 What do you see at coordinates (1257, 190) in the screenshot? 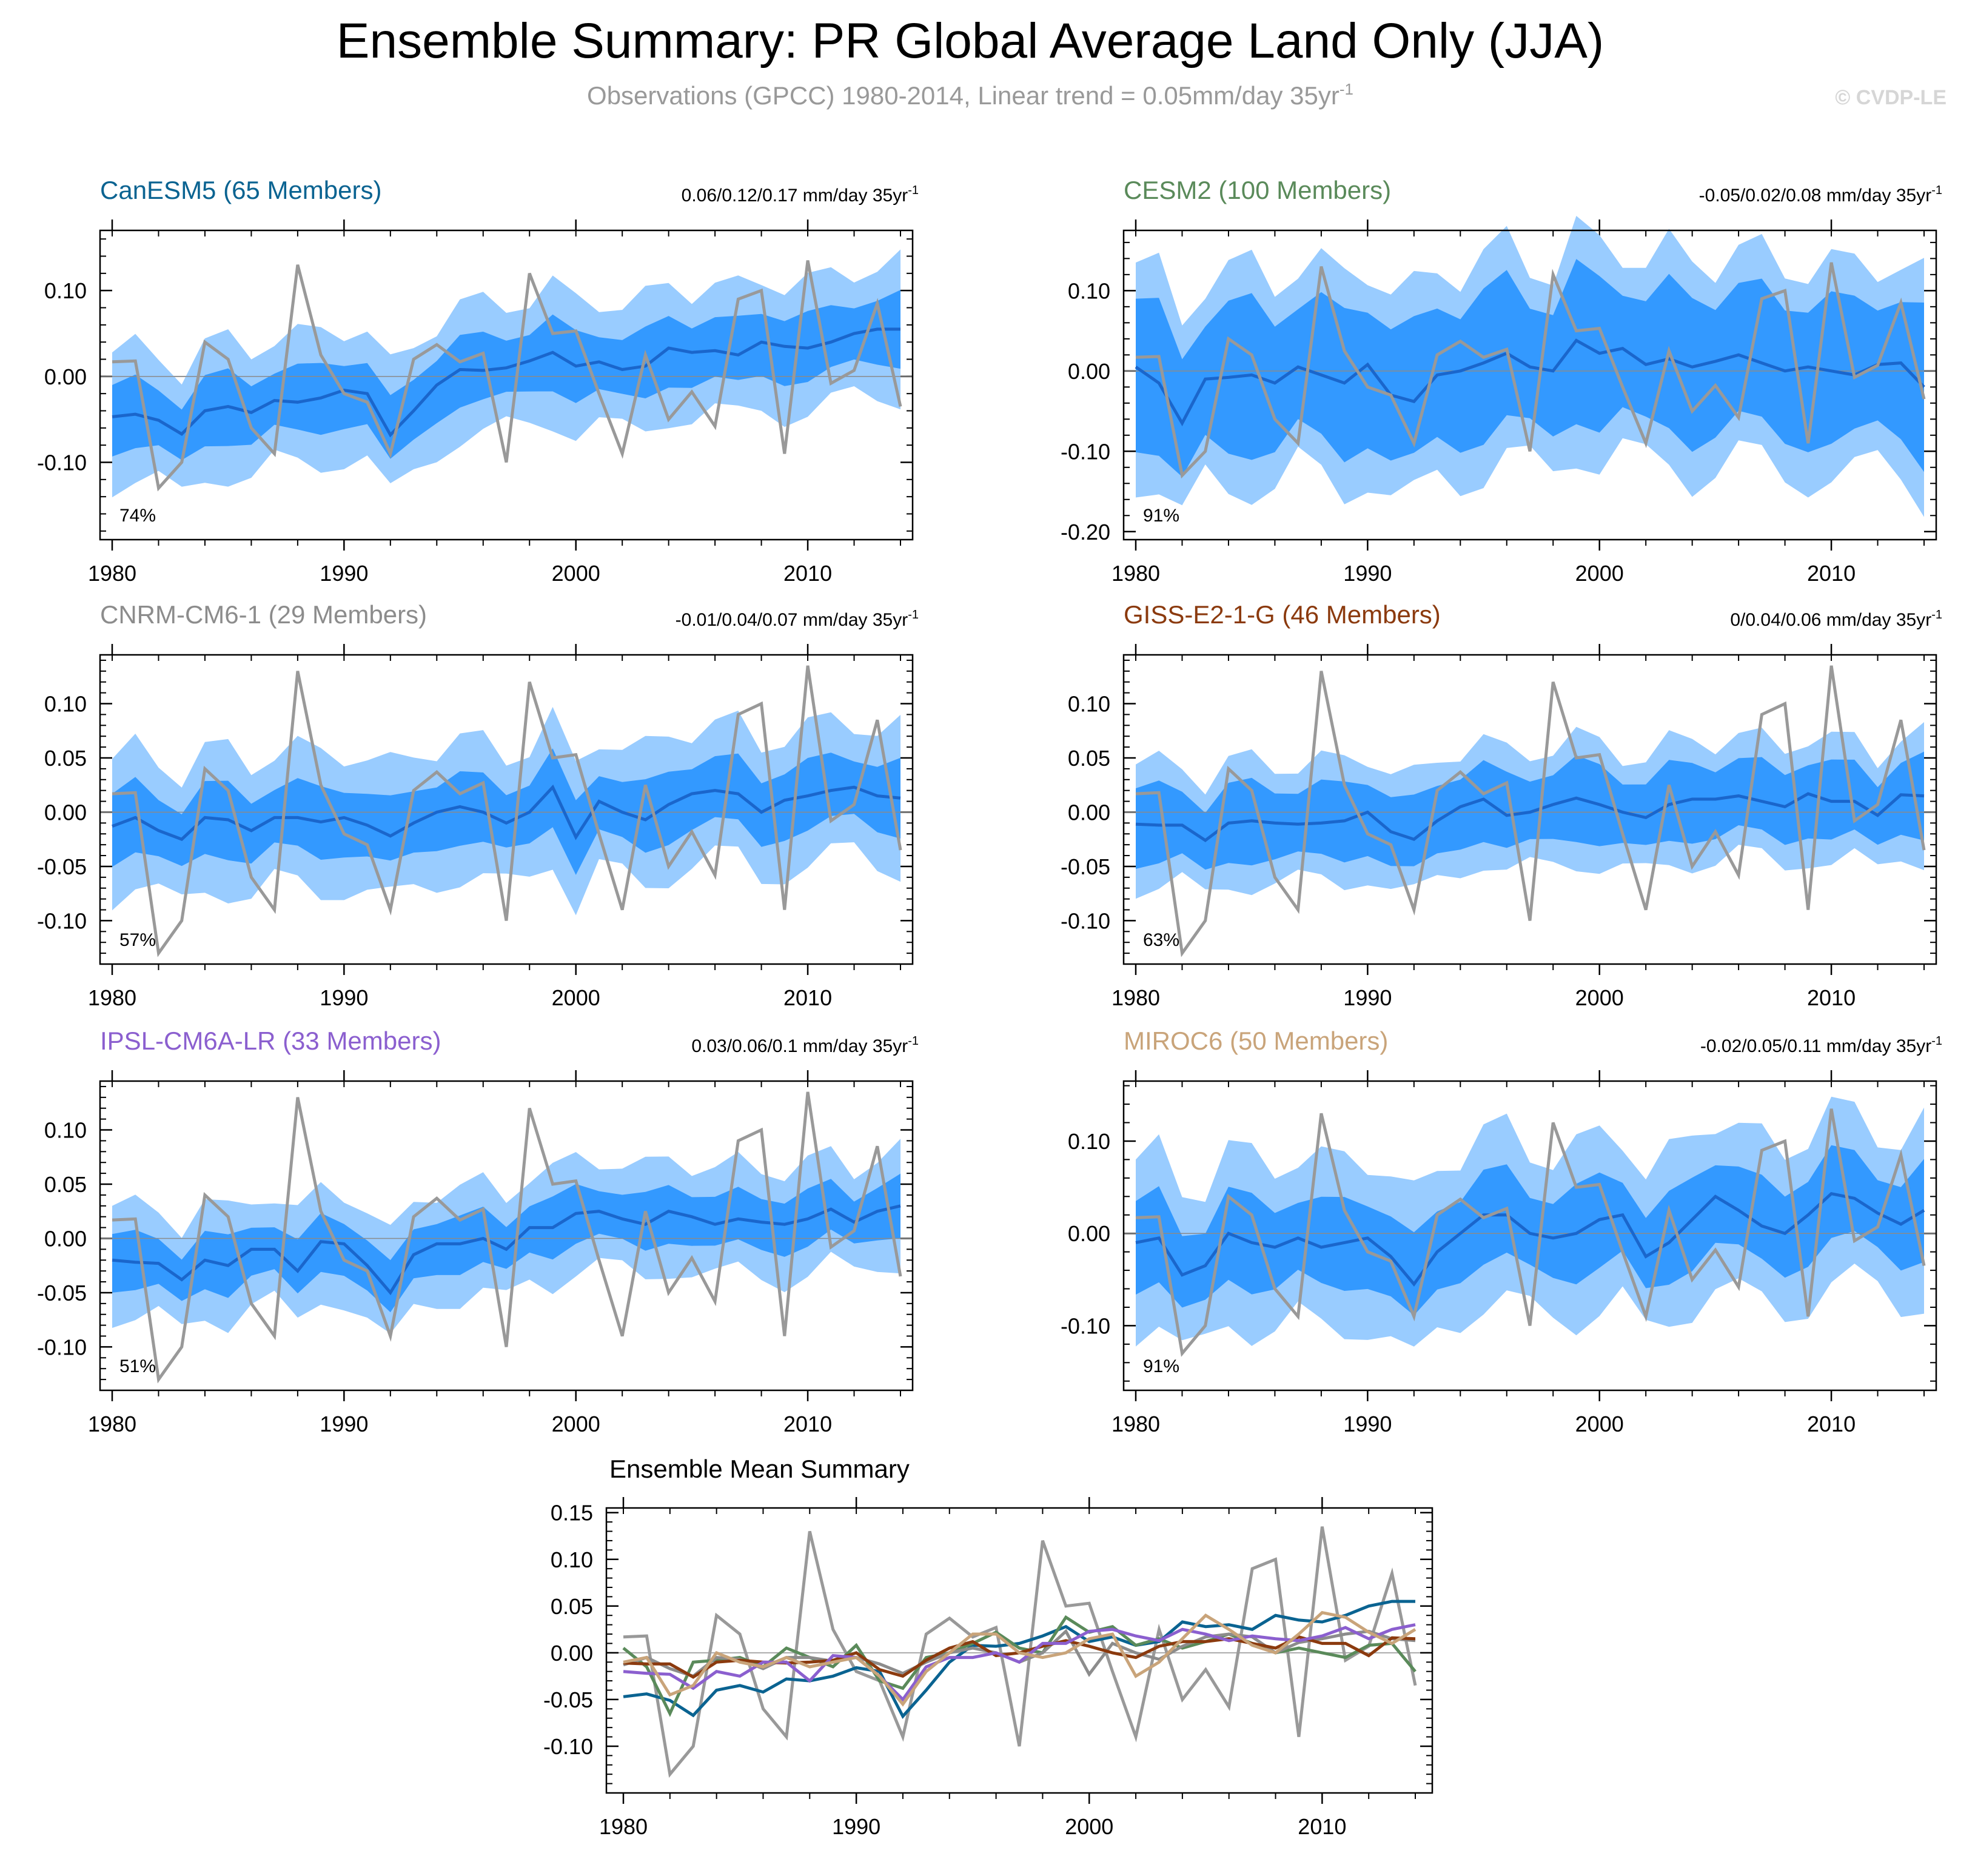
I see `panel-title: CESM2 (100 Members)` at bounding box center [1257, 190].